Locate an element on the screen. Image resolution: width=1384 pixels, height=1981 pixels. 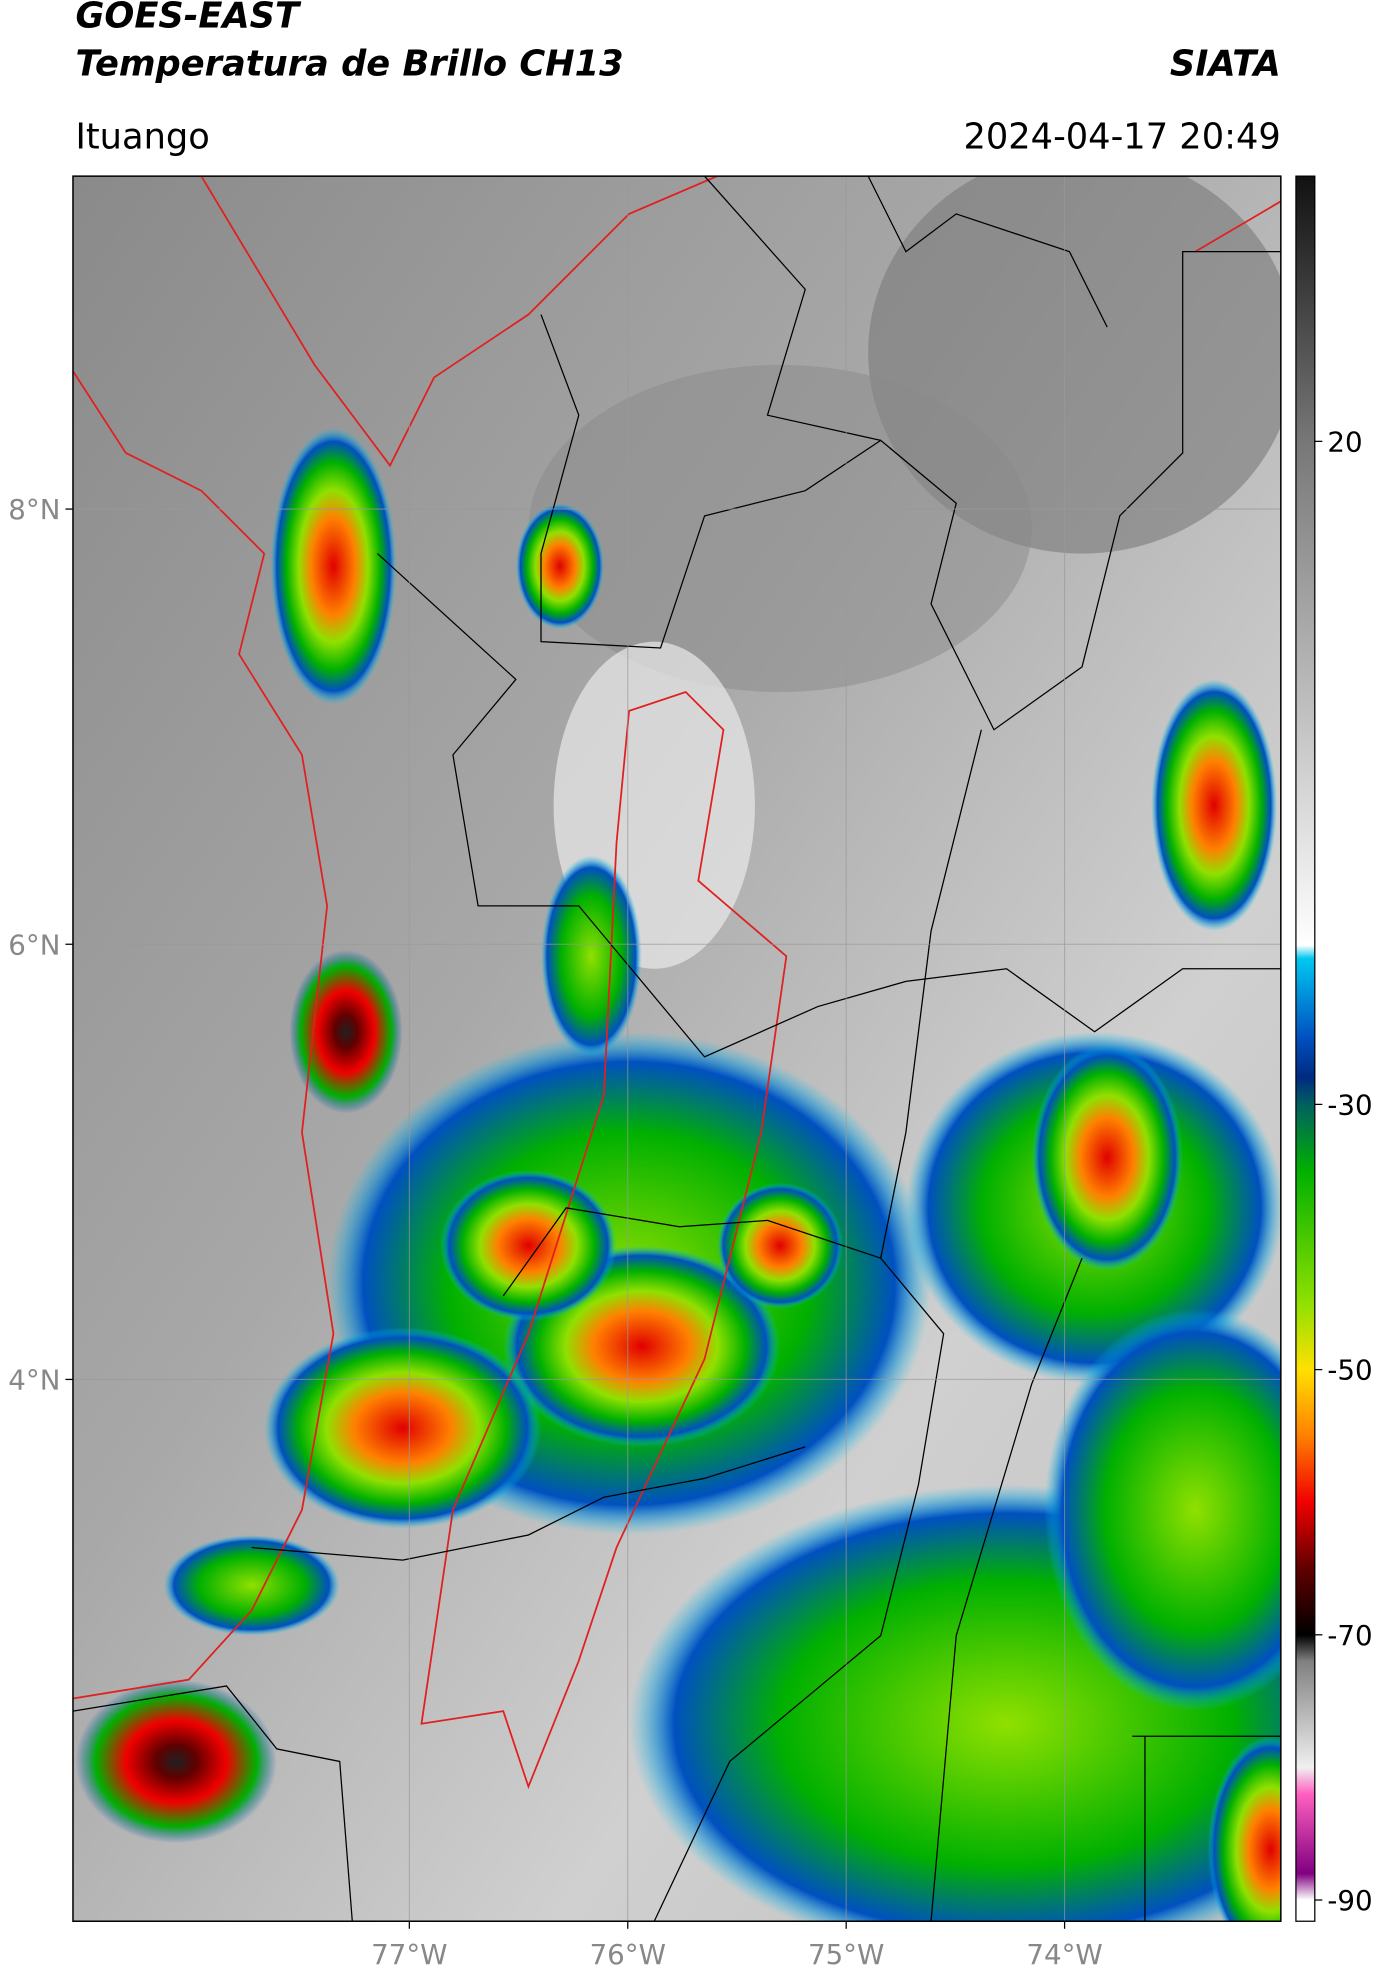
colorbar-gradient is located at coordinates (1305, 1049).